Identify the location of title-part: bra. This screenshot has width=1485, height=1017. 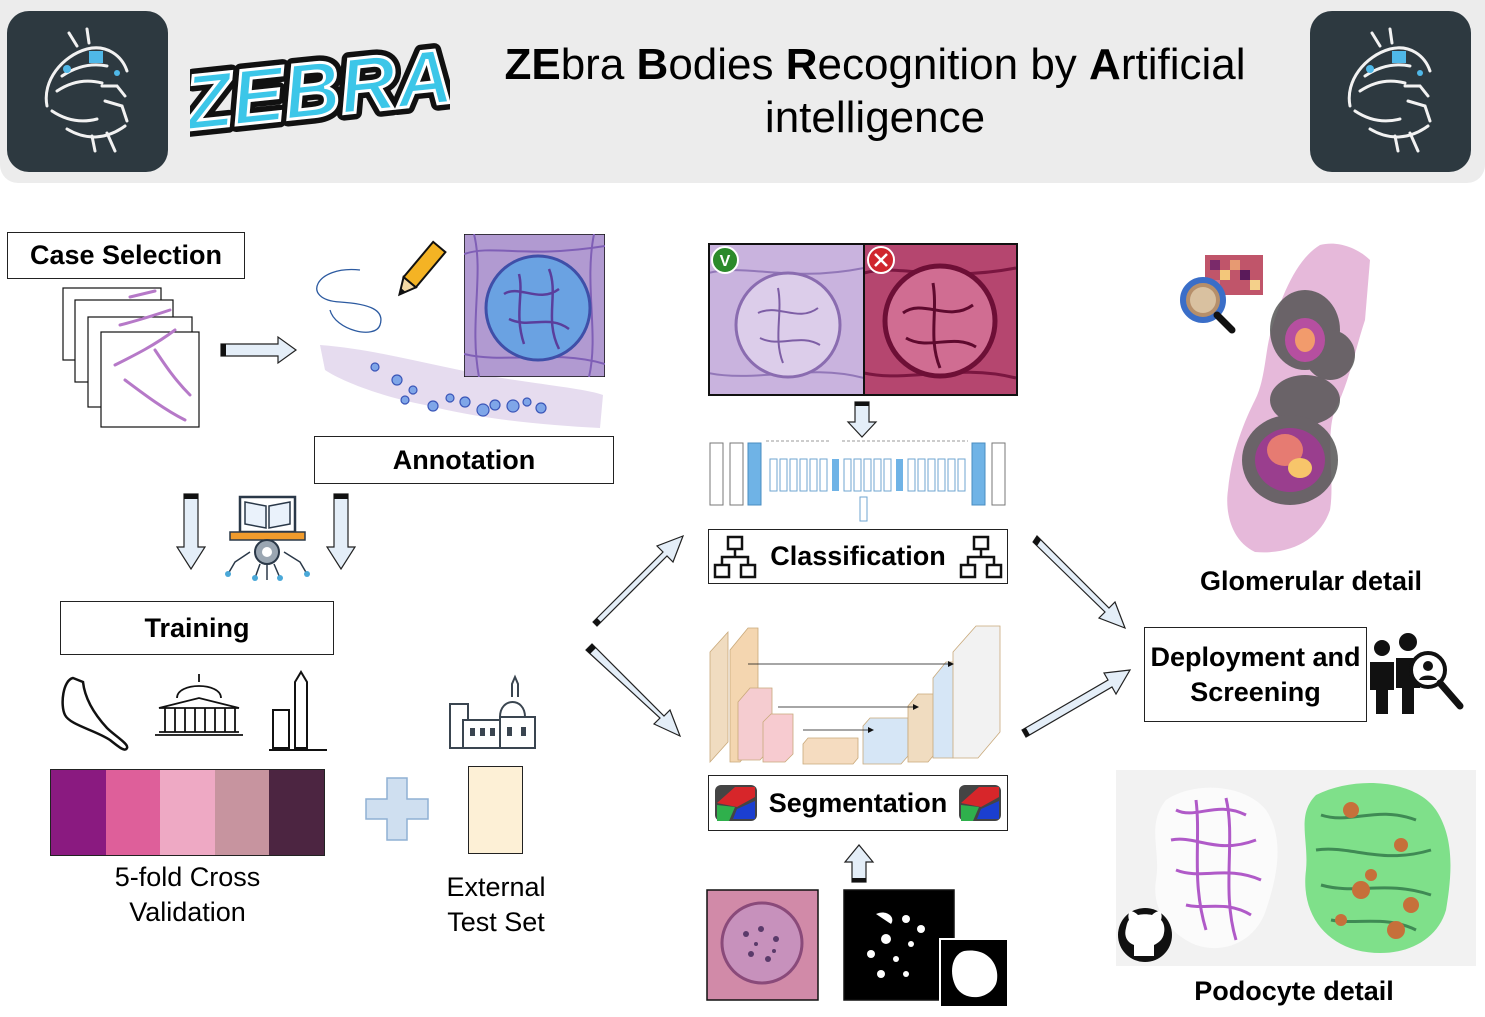
(598, 64).